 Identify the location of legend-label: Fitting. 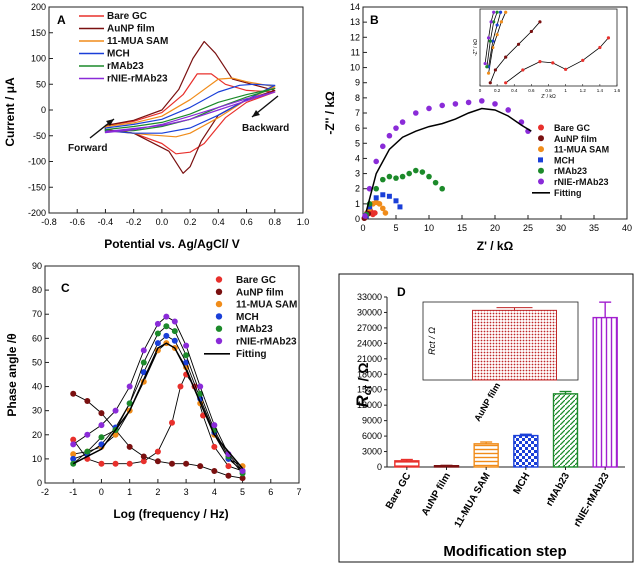
(251, 354).